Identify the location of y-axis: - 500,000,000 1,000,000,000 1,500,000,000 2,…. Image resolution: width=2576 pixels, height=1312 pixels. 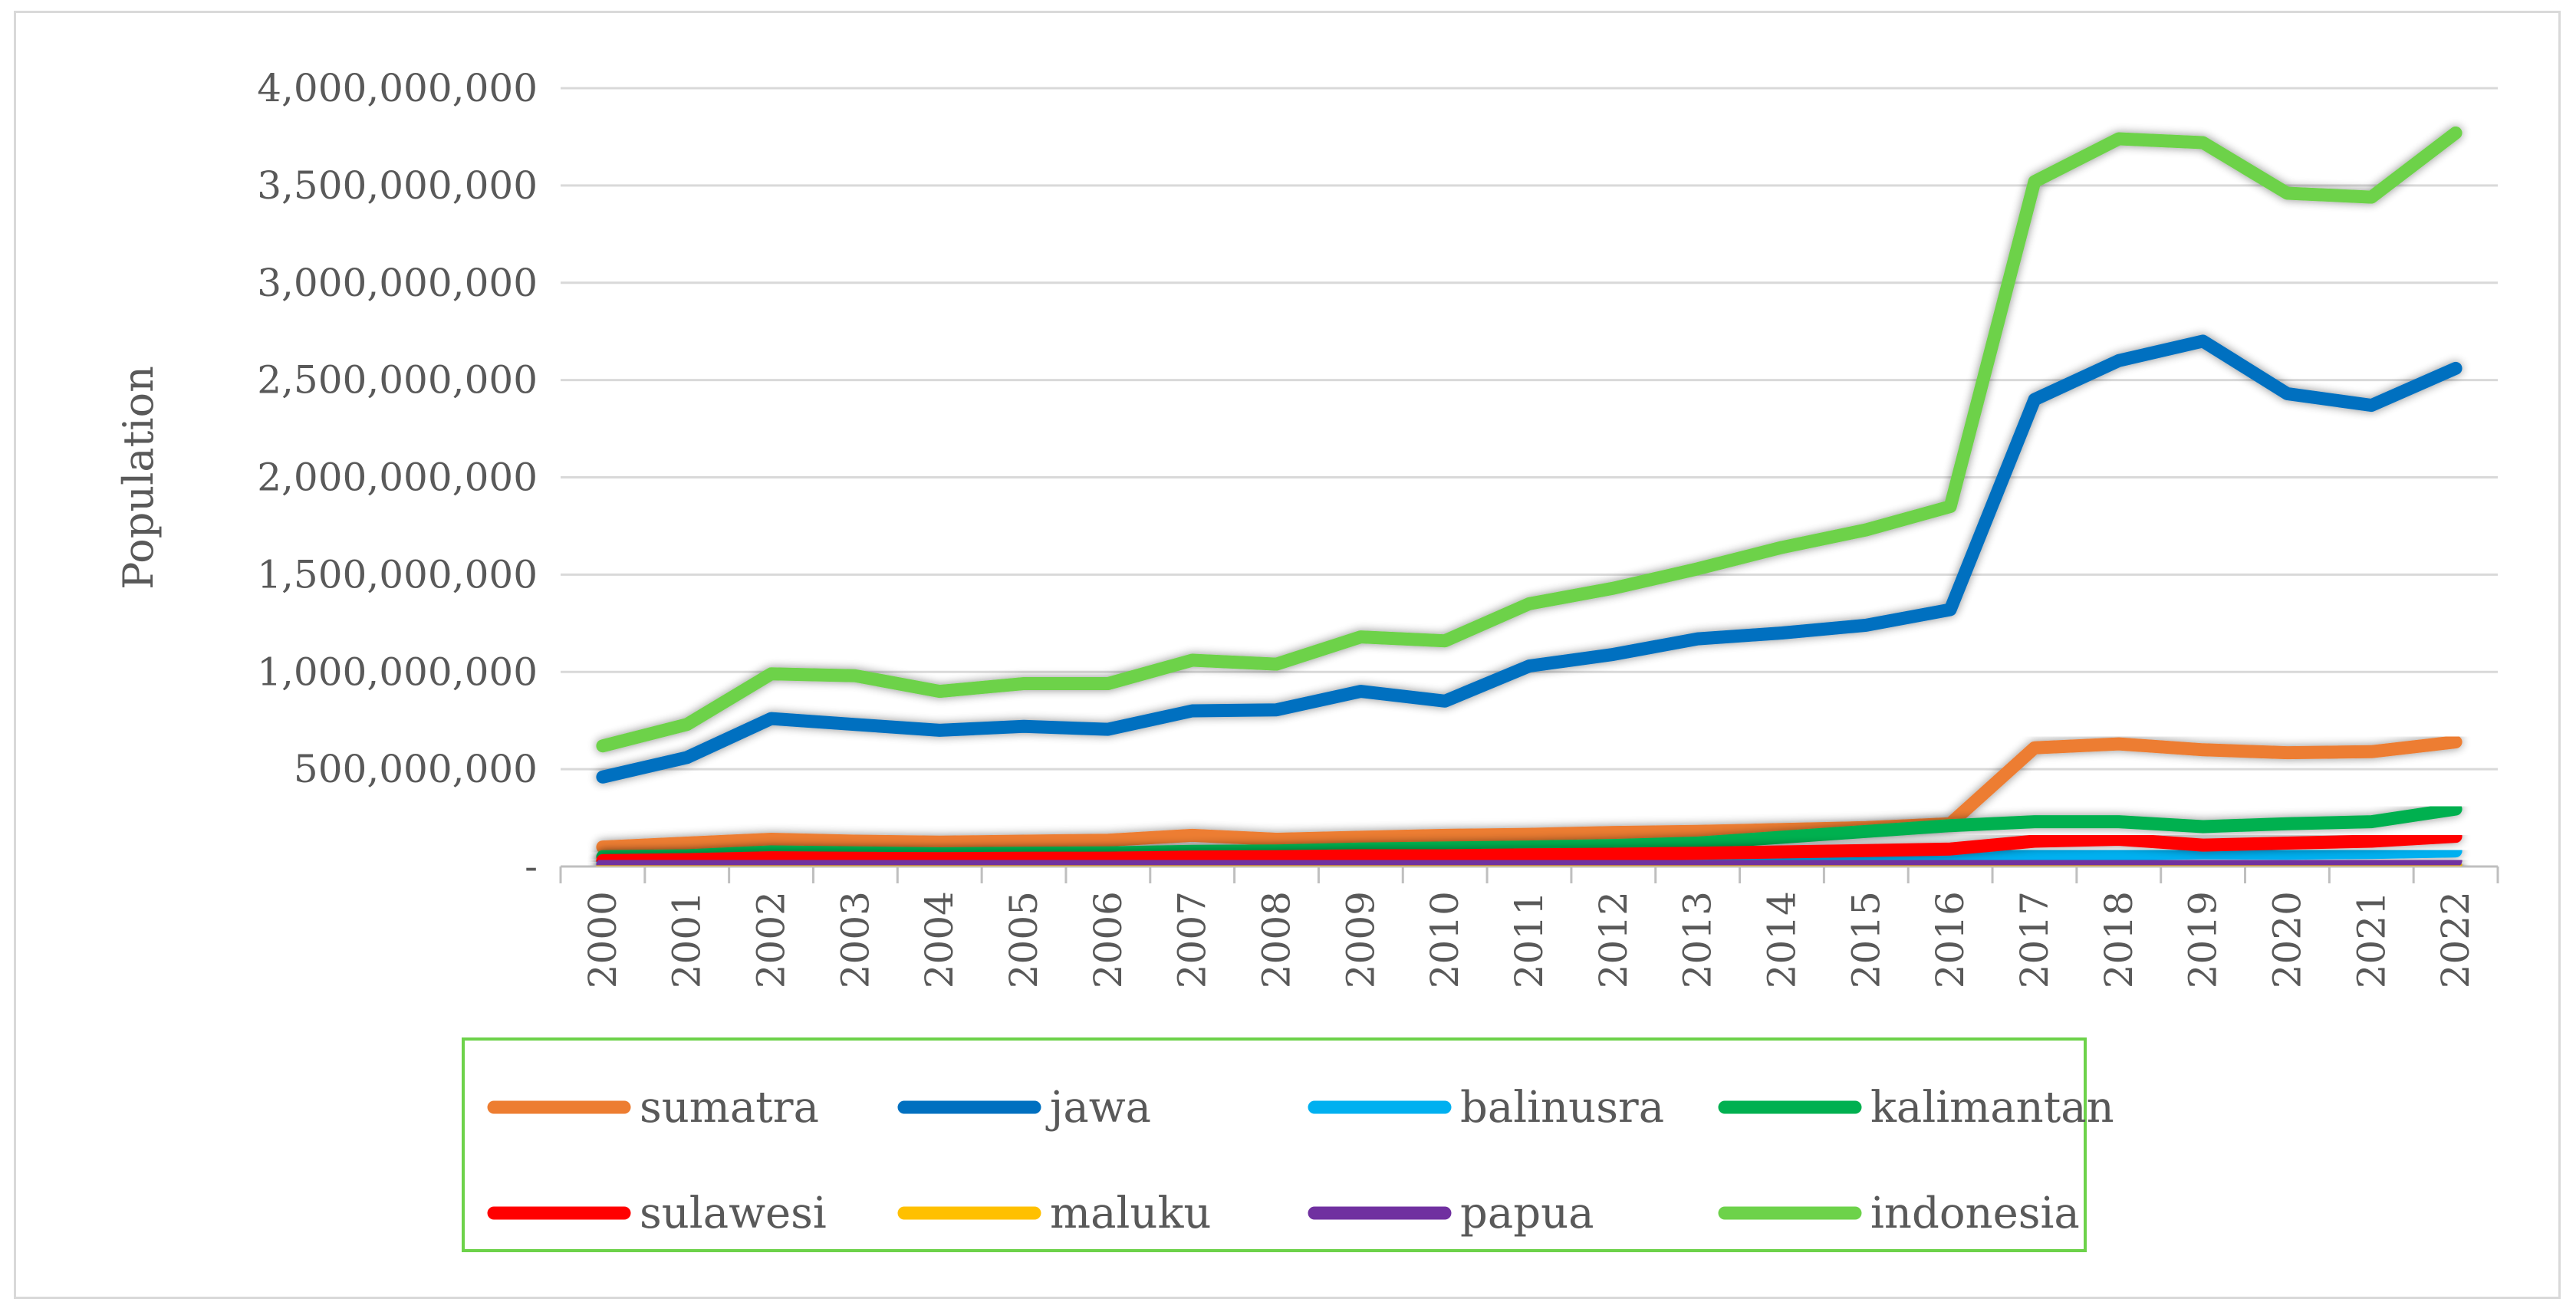
(397, 477).